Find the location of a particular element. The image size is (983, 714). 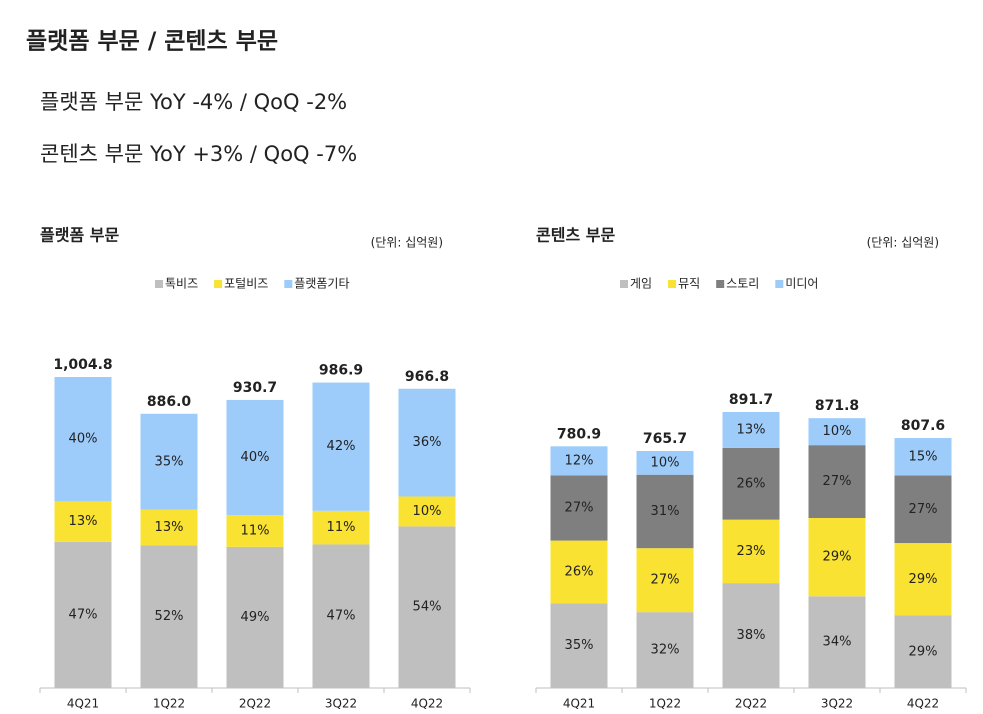

total-label: 871.8 is located at coordinates (837, 406).